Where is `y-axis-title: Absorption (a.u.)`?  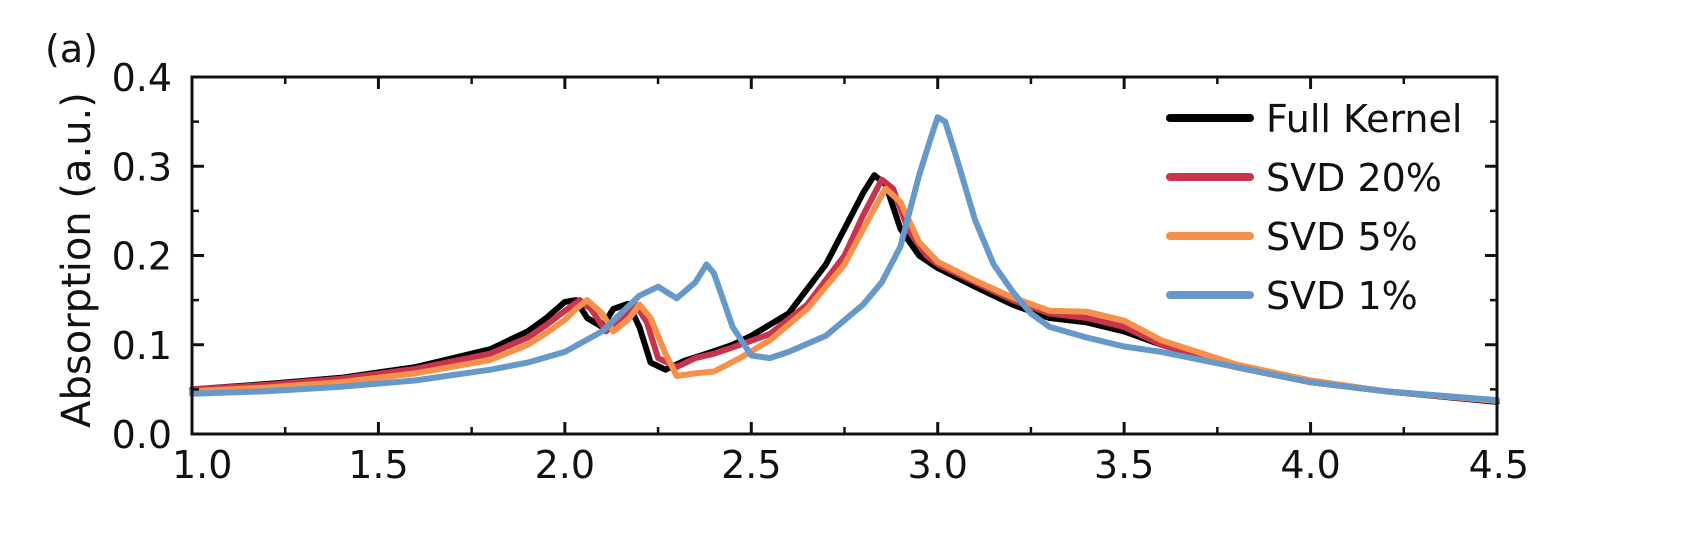
y-axis-title: Absorption (a.u.) is located at coordinates (77, 260).